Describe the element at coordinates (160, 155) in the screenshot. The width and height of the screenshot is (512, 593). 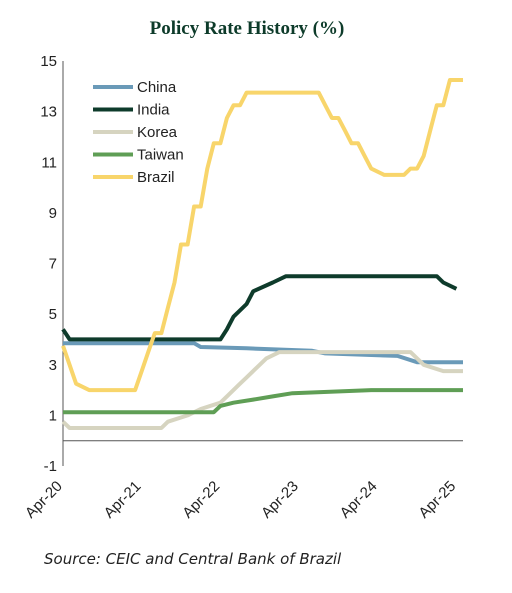
I see `legend-label-taiwan: Taiwan` at that location.